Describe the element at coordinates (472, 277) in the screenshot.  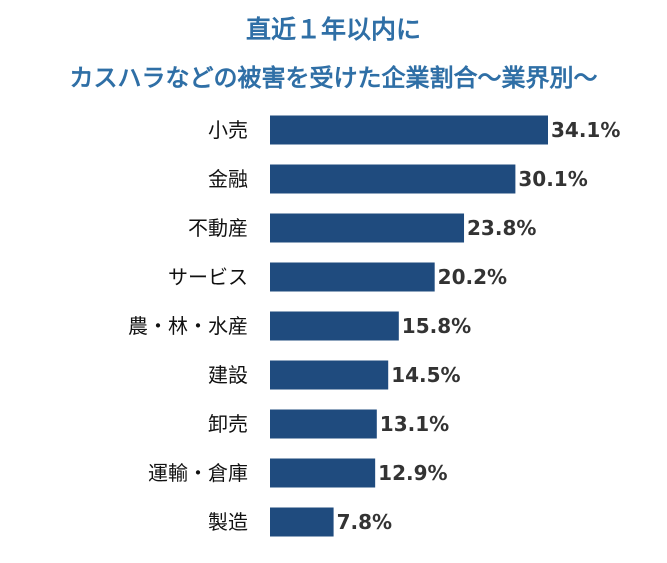
I see `value-label: 20.2%` at that location.